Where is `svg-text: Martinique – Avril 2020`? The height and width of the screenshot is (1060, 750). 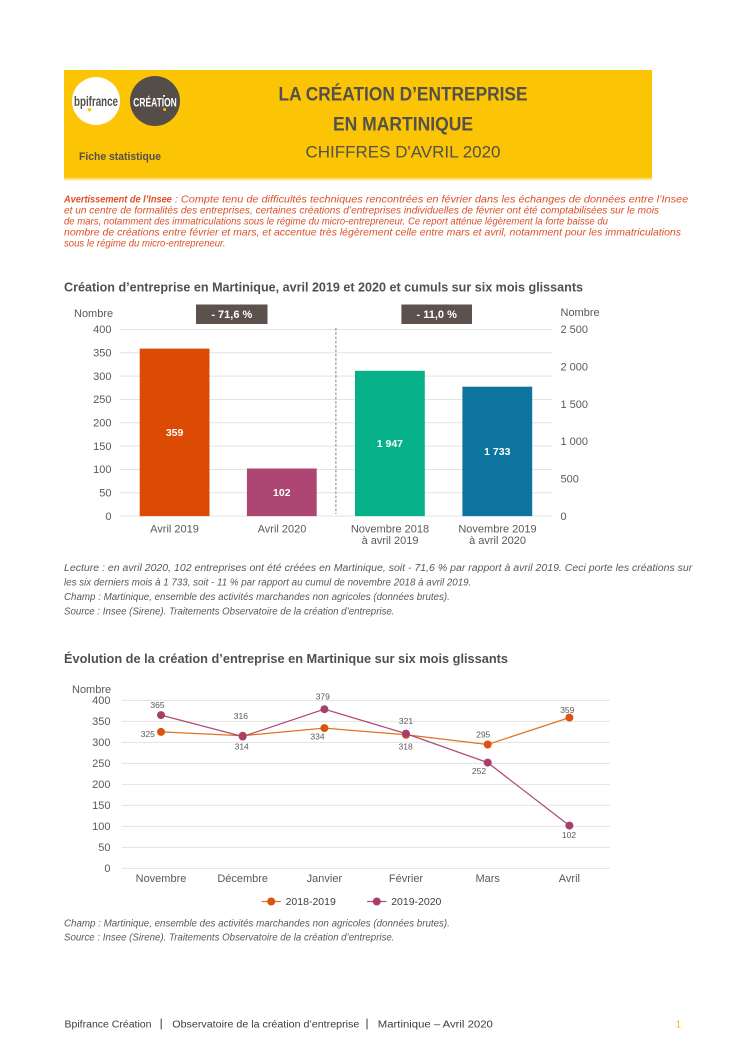 svg-text: Martinique – Avril 2020 is located at coordinates (435, 1024).